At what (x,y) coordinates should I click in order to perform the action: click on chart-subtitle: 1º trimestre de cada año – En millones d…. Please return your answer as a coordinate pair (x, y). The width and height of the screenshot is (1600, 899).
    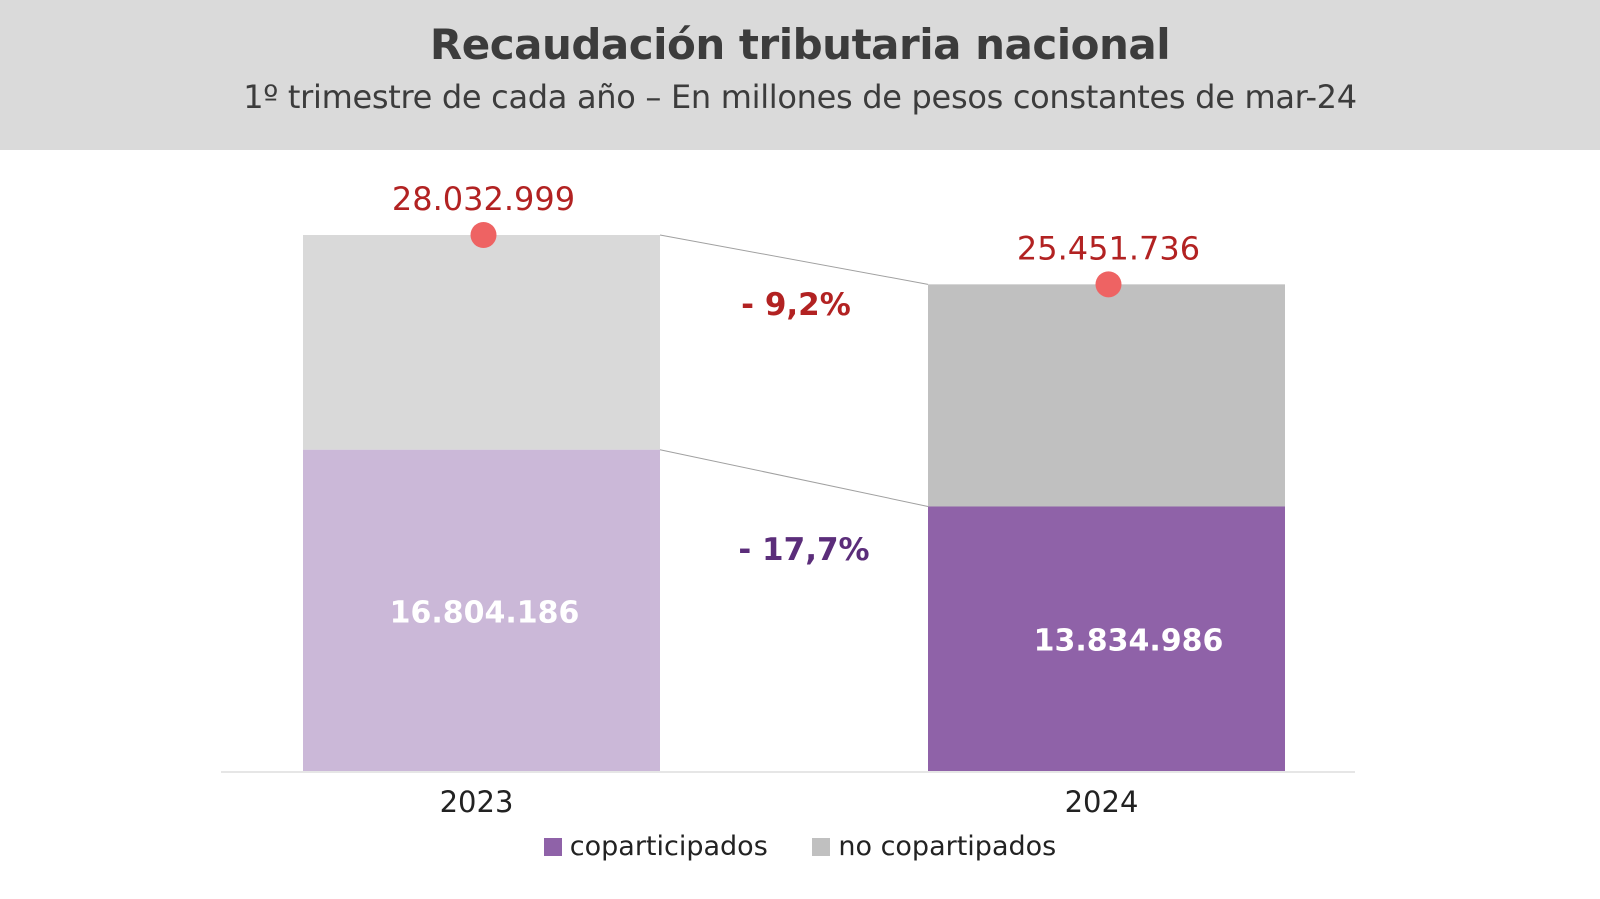
    Looking at the image, I should click on (800, 97).